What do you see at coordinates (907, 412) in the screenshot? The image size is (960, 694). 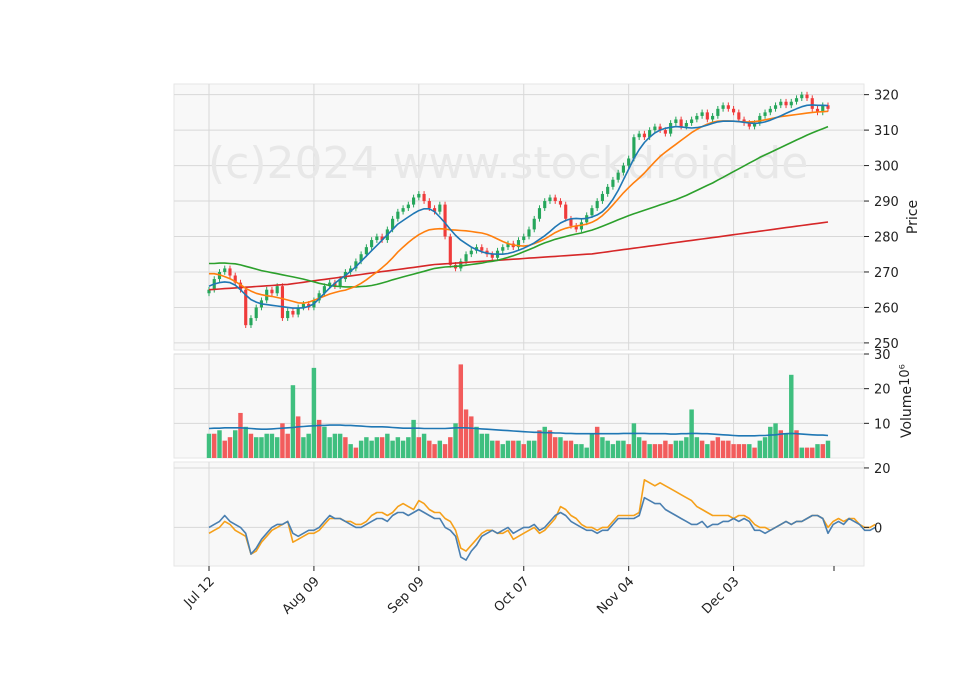 I see `volume-axis-label: Volume` at bounding box center [907, 412].